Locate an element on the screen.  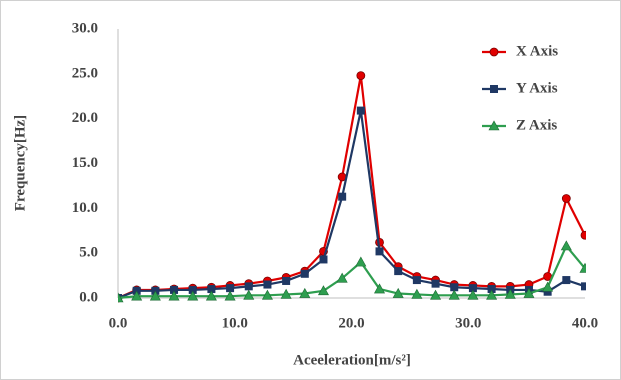
y-tick-label: 20.0 is located at coordinates (85, 118).